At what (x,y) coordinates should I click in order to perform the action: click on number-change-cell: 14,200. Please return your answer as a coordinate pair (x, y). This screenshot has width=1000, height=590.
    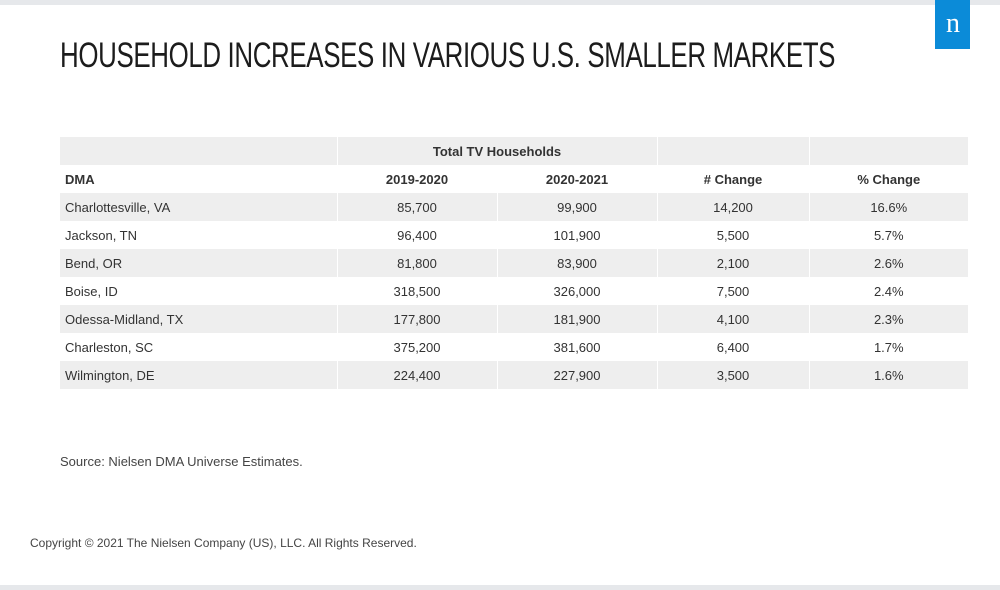
    Looking at the image, I should click on (733, 207).